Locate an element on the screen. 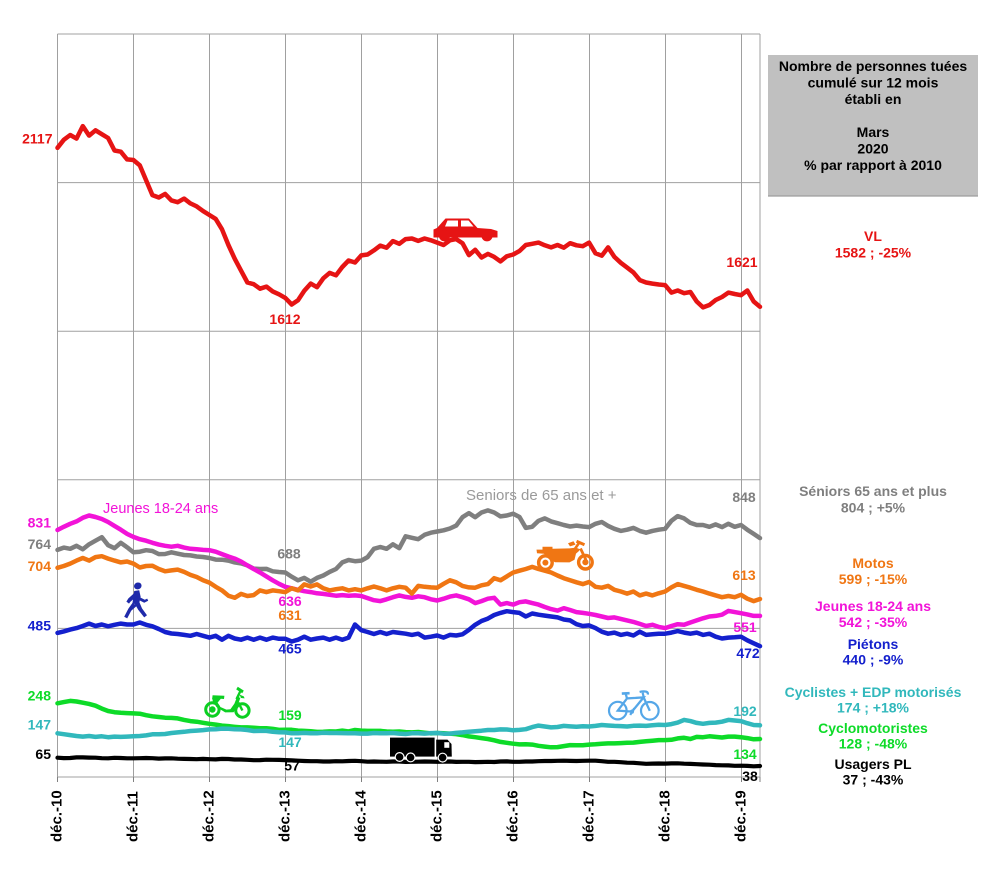  svg-text: 636 is located at coordinates (290, 601).